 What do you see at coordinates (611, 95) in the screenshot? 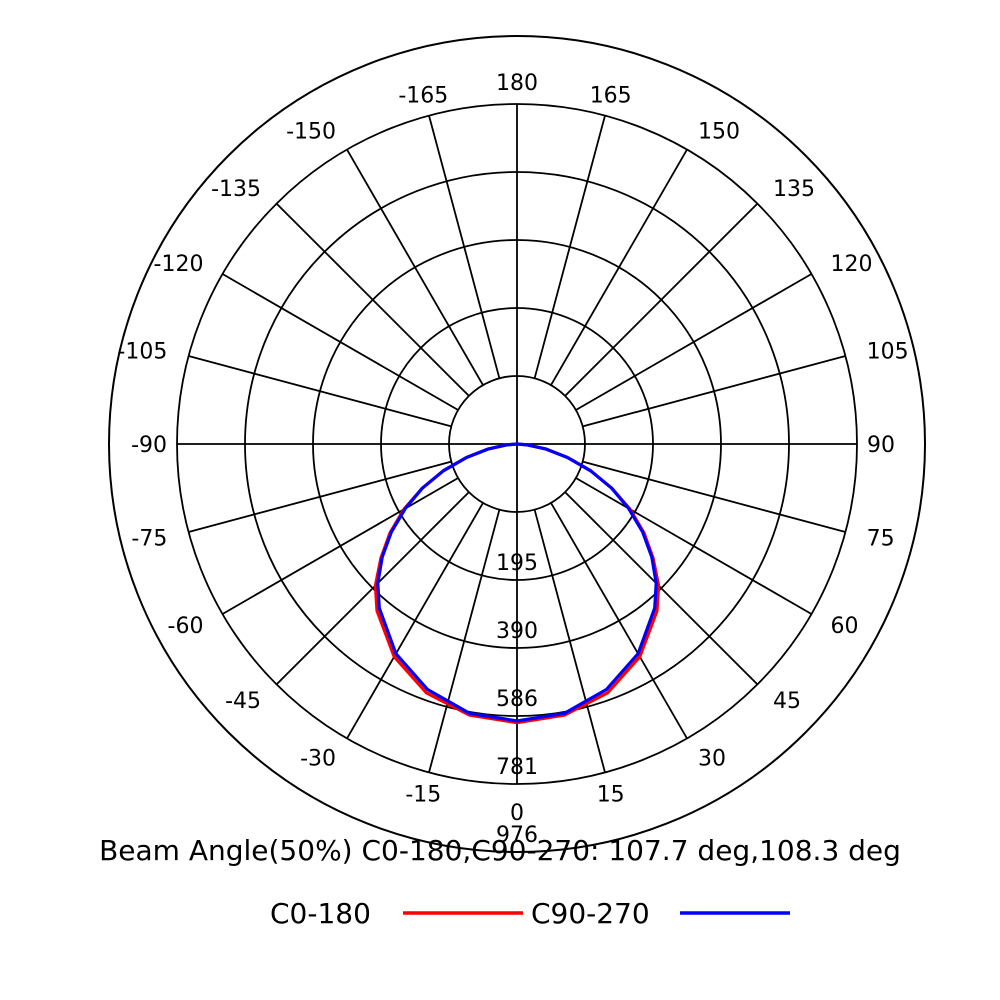
I see `angle-tick-label: 165` at bounding box center [611, 95].